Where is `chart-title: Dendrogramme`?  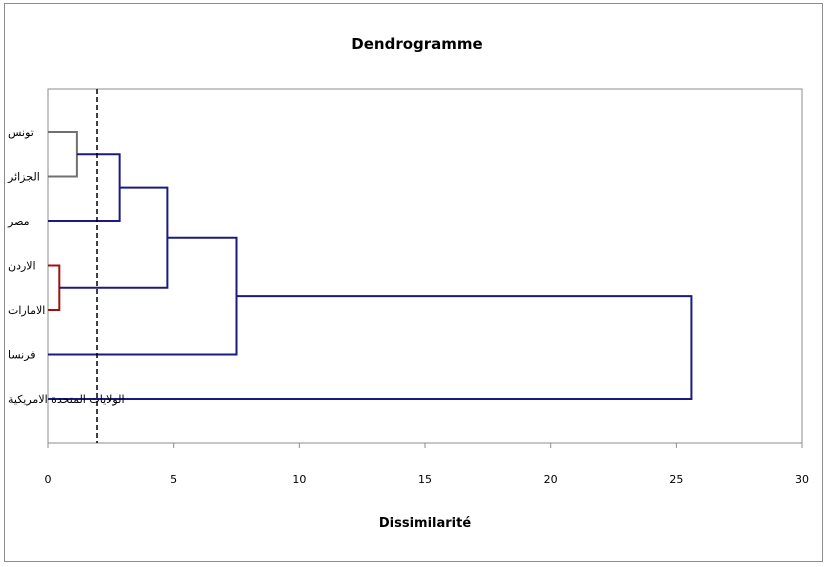
chart-title: Dendrogramme is located at coordinates (416, 44).